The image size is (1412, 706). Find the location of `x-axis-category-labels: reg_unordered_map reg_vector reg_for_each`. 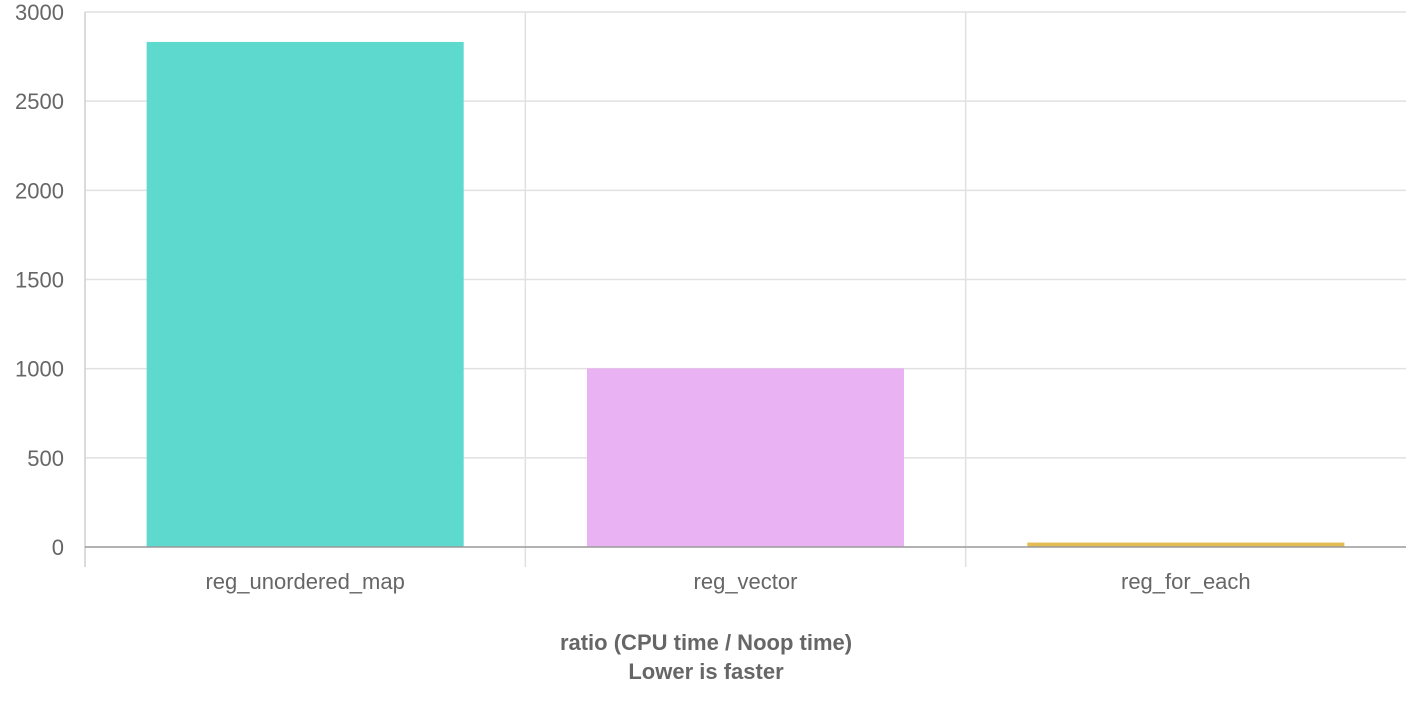

x-axis-category-labels: reg_unordered_map reg_vector reg_for_each is located at coordinates (727, 581).